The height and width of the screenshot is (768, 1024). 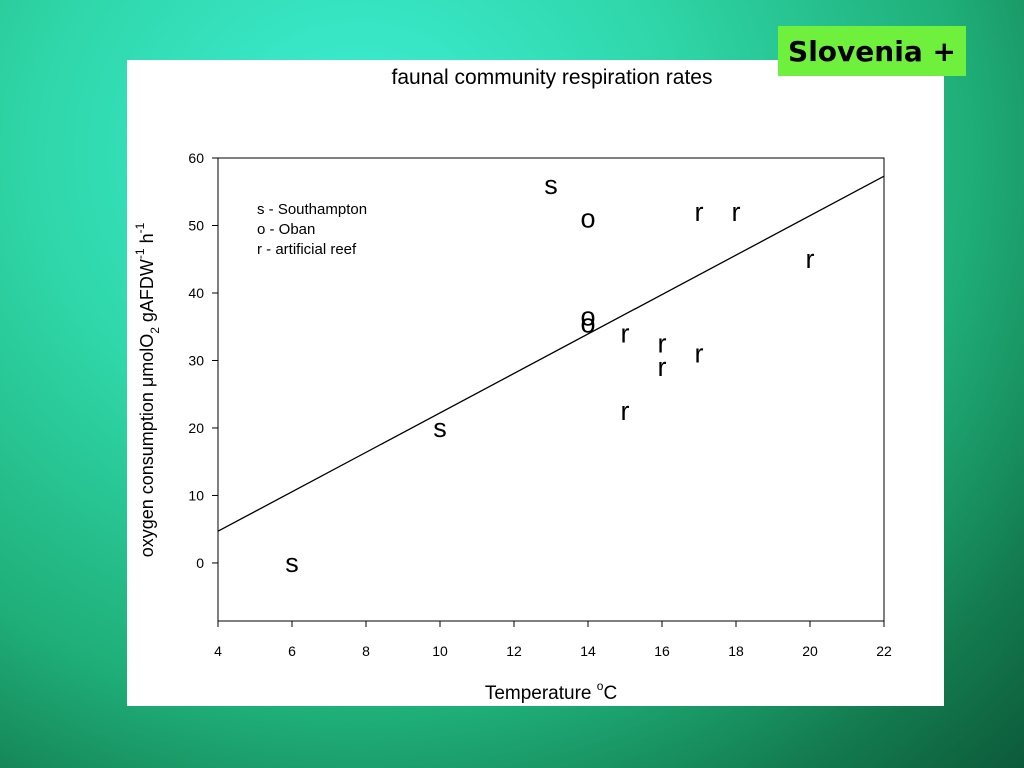 I want to click on y-label-part: 2, so click(x=155, y=330).